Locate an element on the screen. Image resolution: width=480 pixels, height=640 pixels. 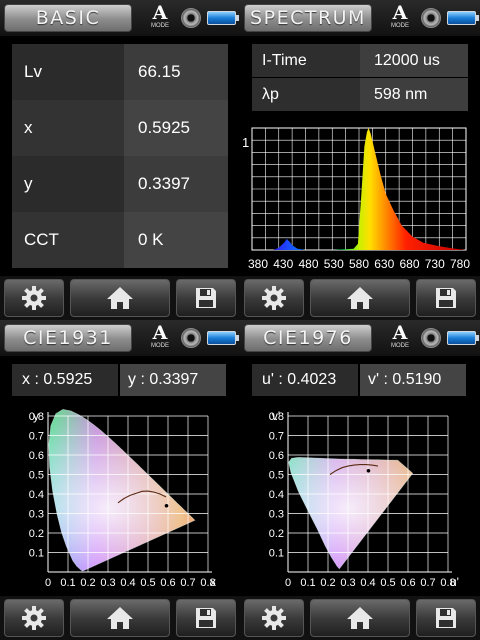
mode-label: MODE is located at coordinates (160, 346).